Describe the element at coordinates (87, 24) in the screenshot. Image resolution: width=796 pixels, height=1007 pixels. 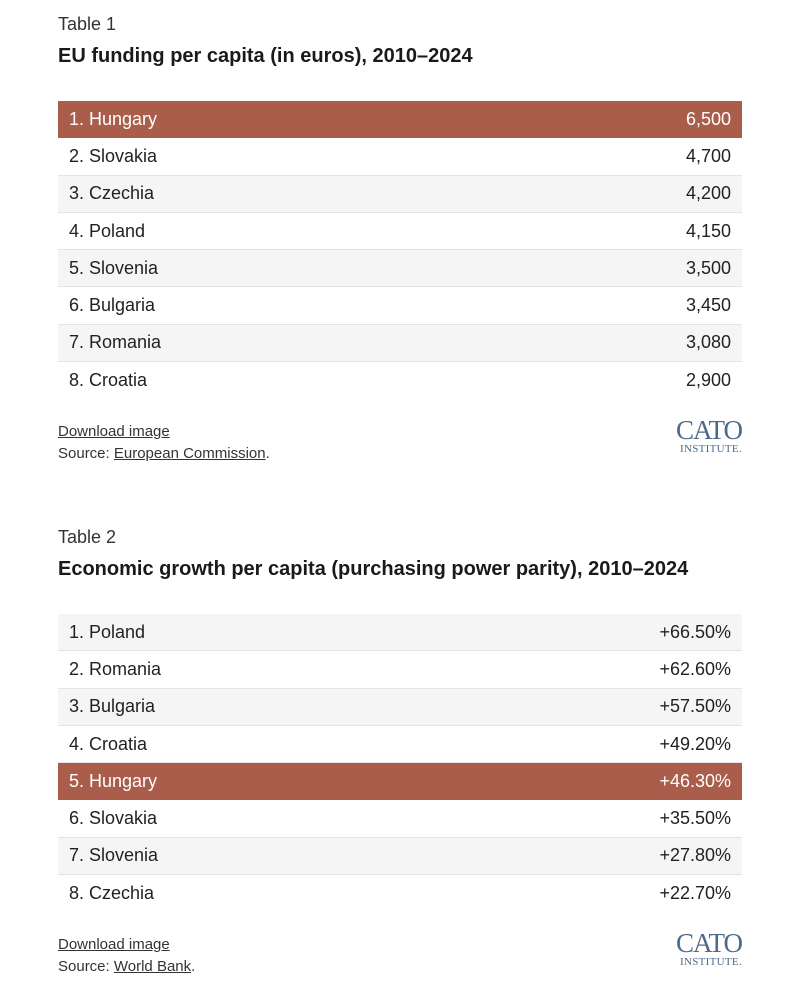
I see `table-1-label: Table 1` at that location.